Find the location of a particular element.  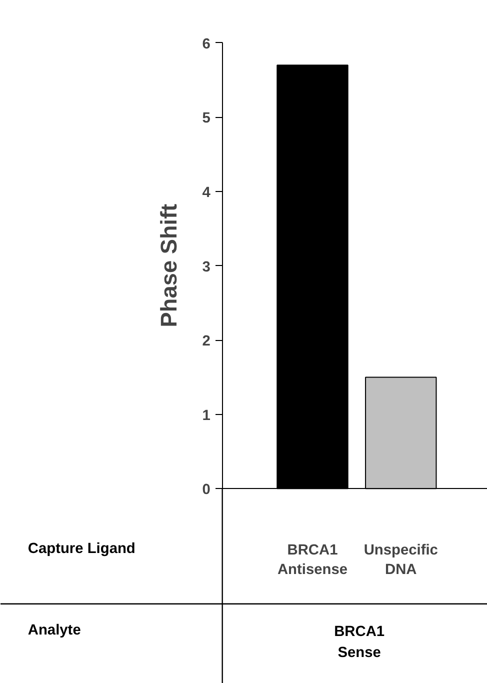

y-tick-label: 1 is located at coordinates (206, 416).